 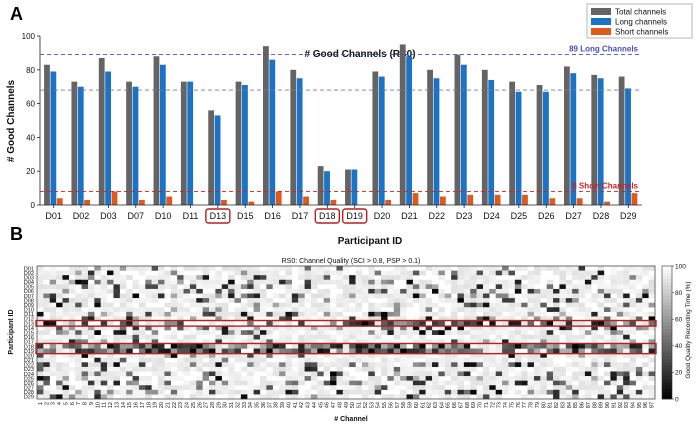 I want to click on row-label: D20, so click(x=29, y=356).